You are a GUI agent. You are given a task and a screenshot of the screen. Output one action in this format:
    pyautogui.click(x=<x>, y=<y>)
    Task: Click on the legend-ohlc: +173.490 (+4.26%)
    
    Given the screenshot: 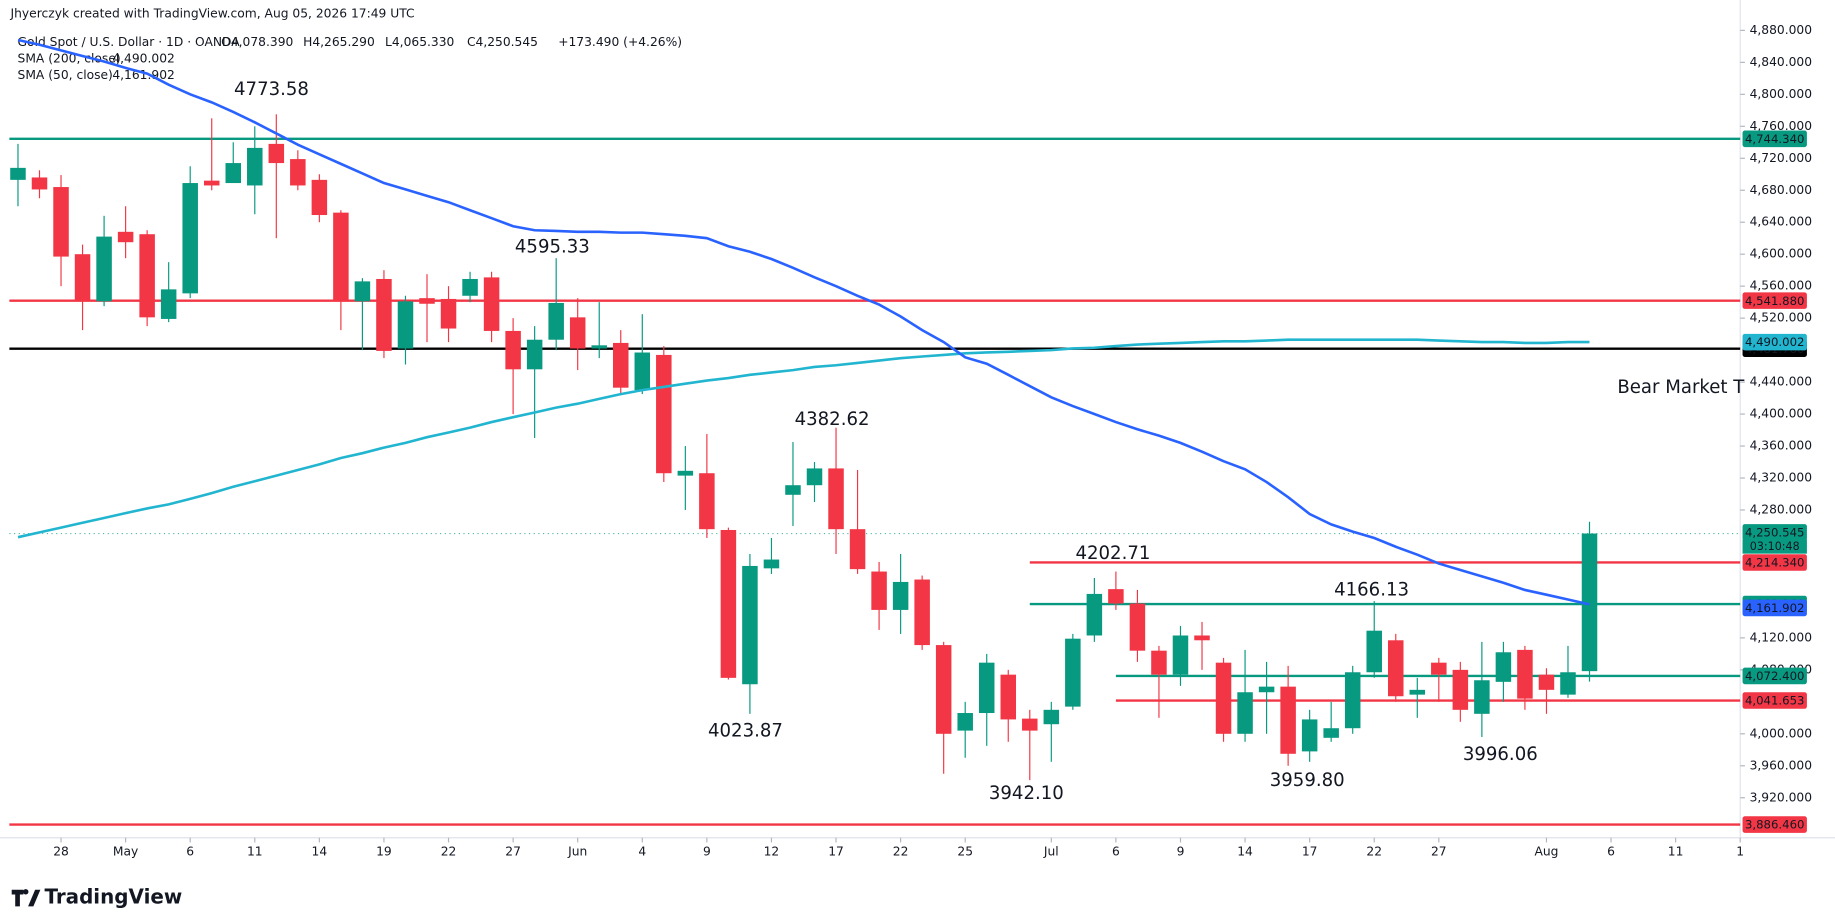 What is the action you would take?
    pyautogui.click(x=620, y=42)
    